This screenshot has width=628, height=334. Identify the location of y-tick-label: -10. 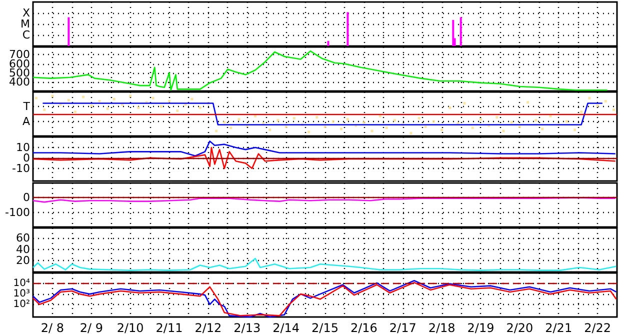
(21, 169).